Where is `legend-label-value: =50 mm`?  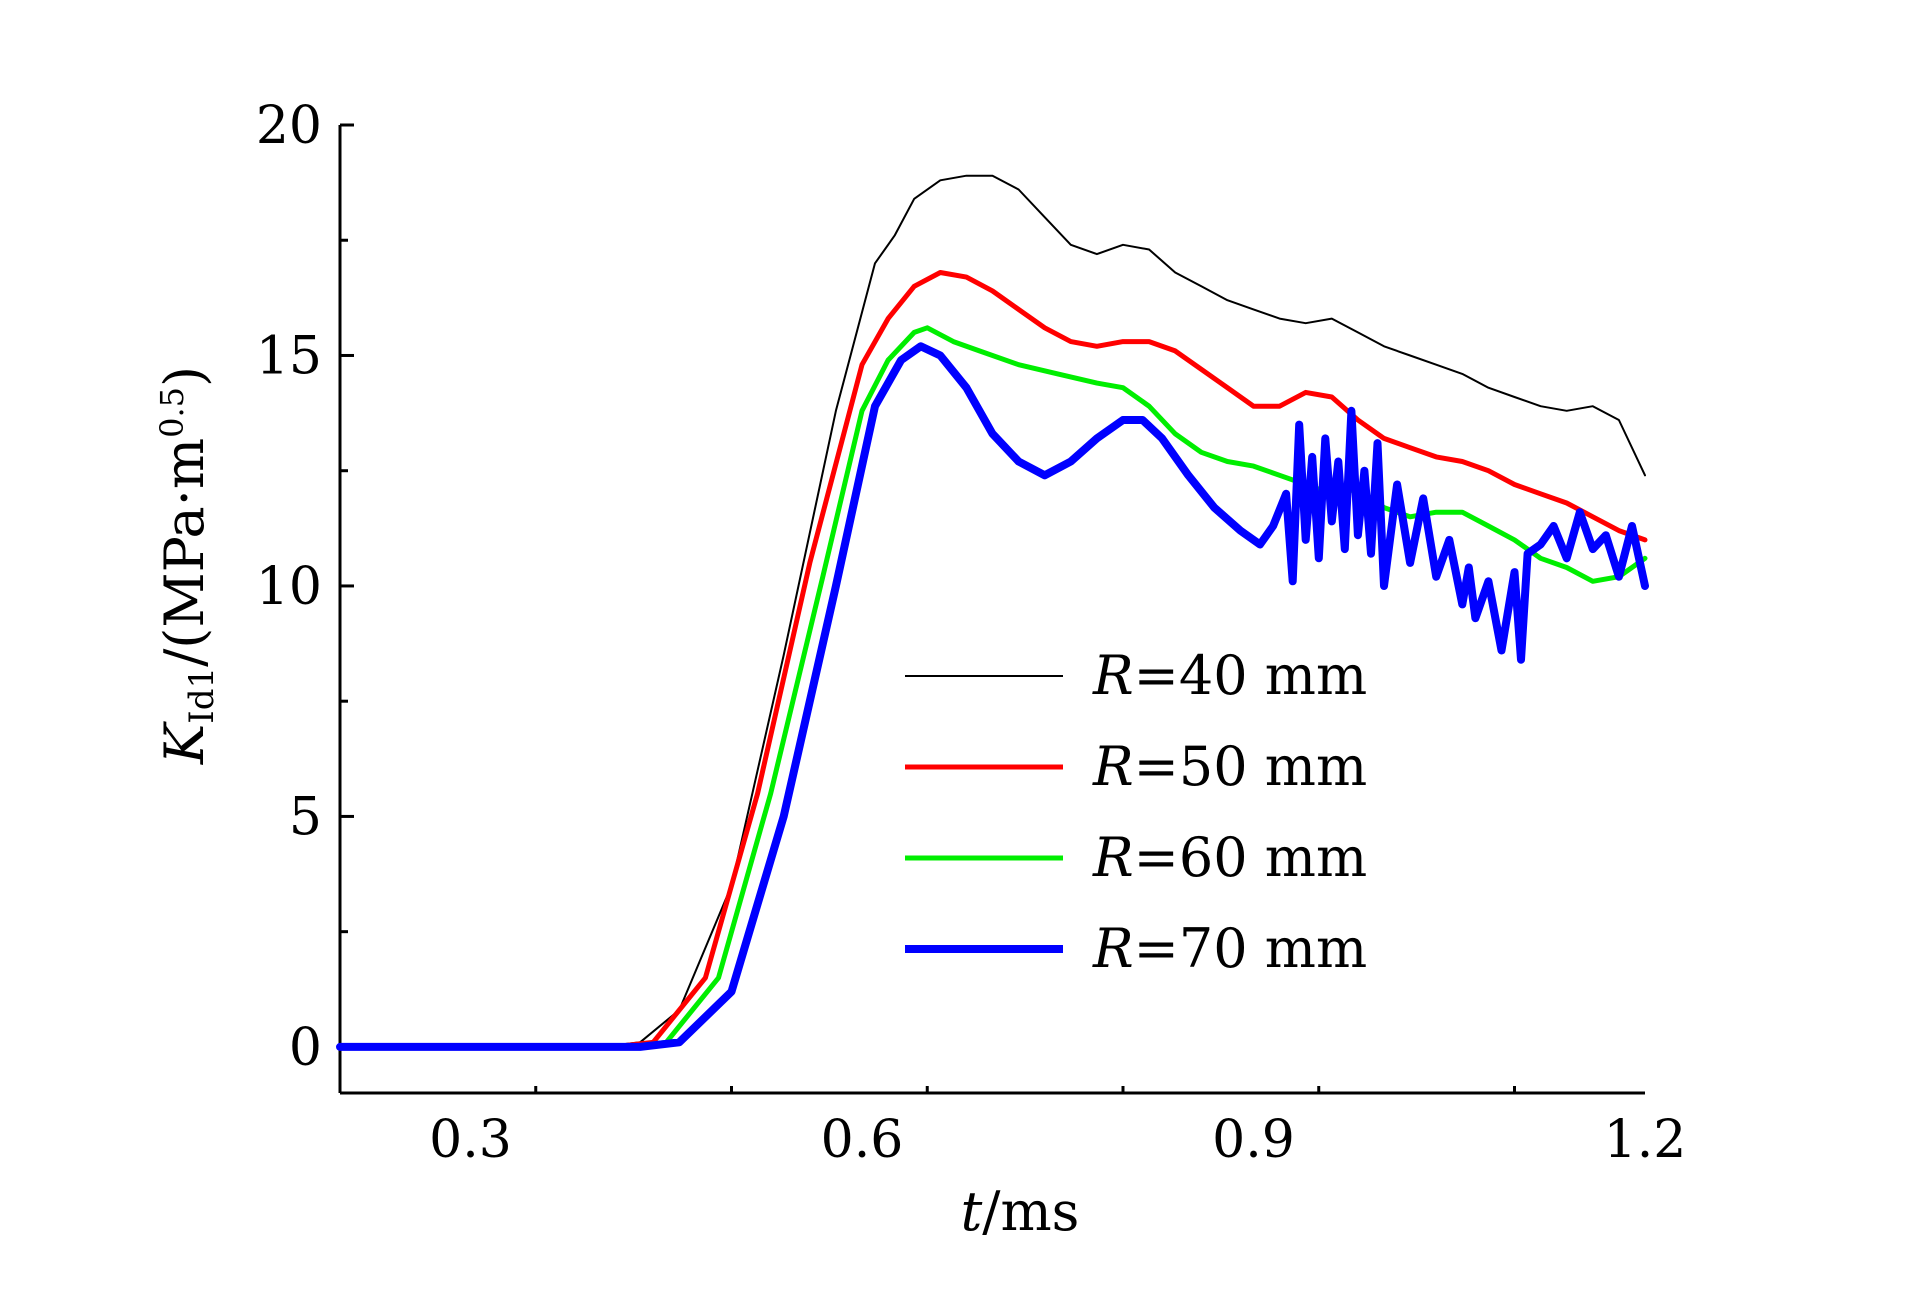
legend-label-value: =50 mm is located at coordinates (1251, 766).